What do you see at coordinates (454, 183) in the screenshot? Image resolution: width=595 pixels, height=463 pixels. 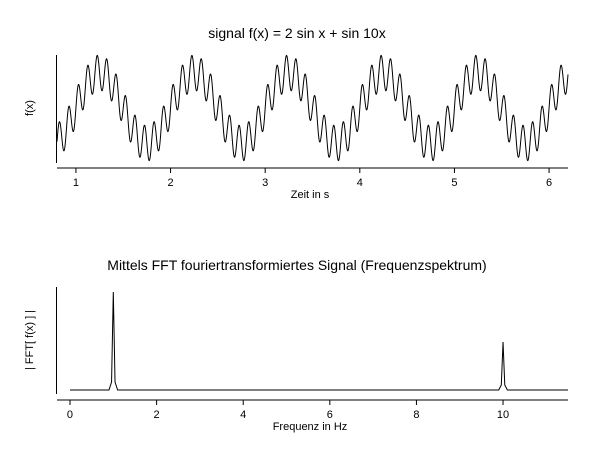 I see `x-tick-label: 5` at bounding box center [454, 183].